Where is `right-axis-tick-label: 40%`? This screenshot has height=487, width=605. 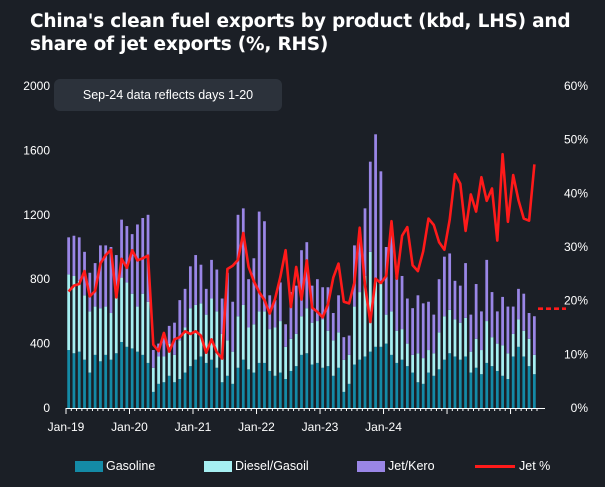
right-axis-tick-label: 40% is located at coordinates (576, 193).